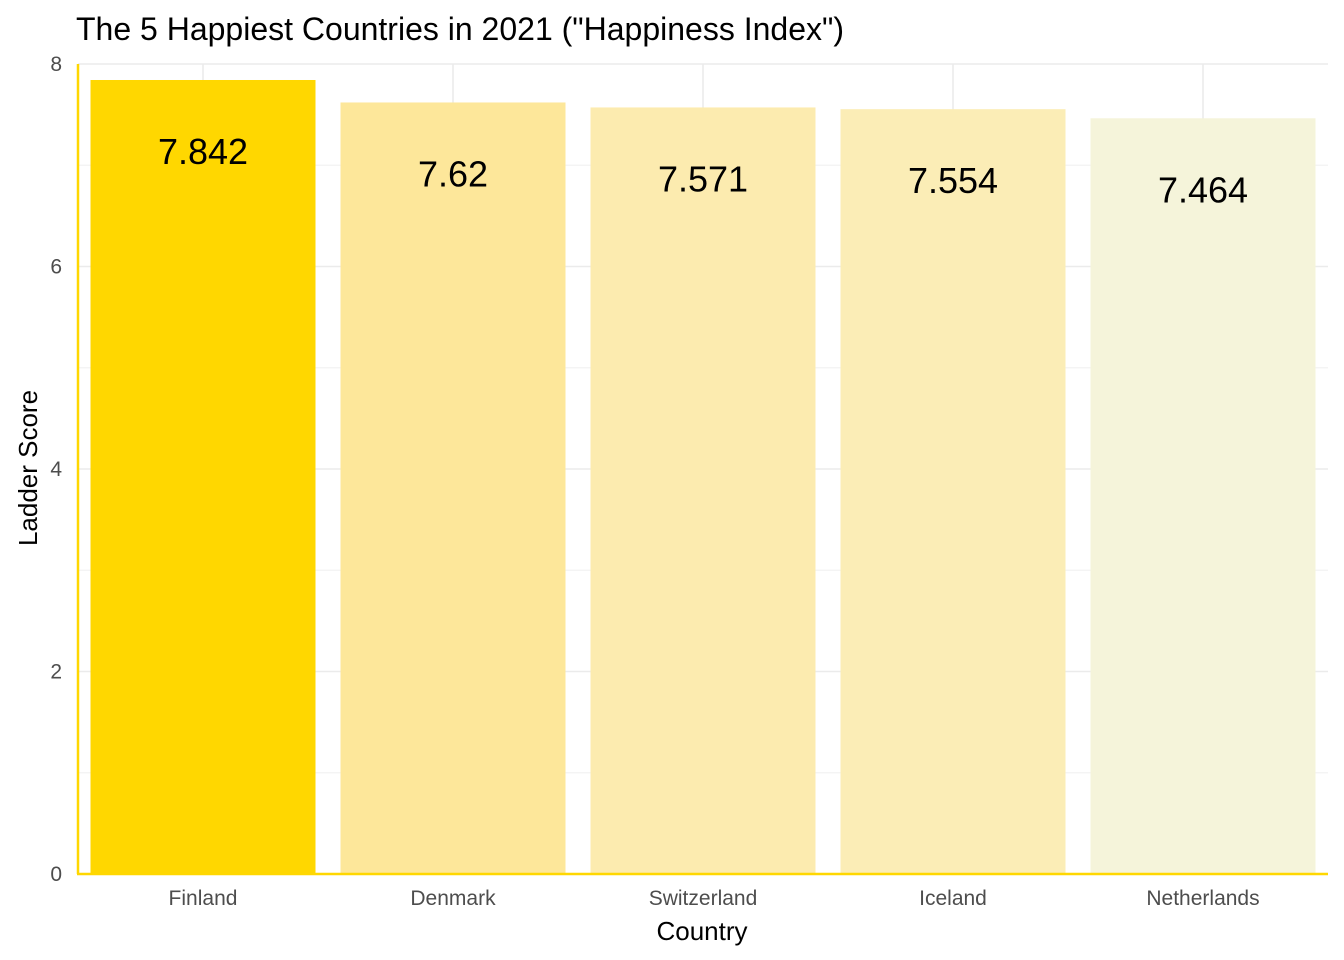 The width and height of the screenshot is (1344, 960). I want to click on y-tick-label: 8, so click(56, 64).